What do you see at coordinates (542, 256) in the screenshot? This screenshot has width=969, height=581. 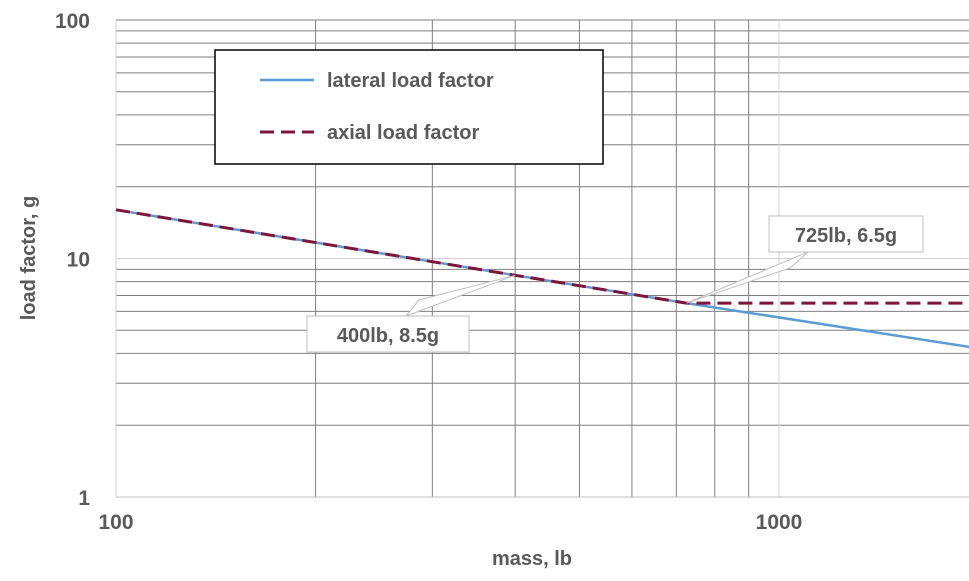 I see `series-line-axial` at bounding box center [542, 256].